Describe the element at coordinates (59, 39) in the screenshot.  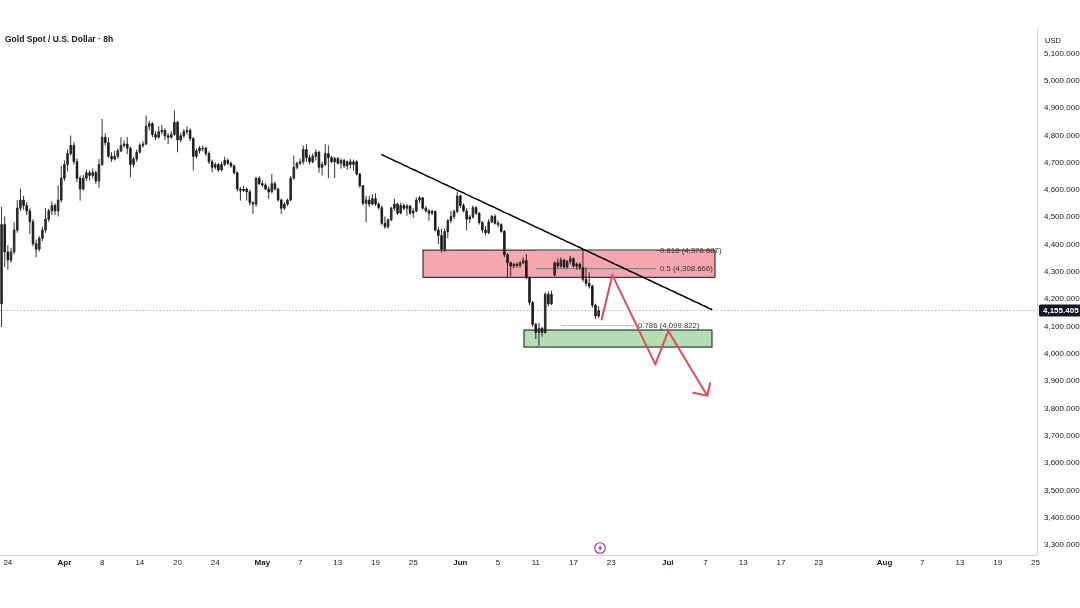
I see `text: Gold Spot / U.S. Dollar · 8h` at that location.